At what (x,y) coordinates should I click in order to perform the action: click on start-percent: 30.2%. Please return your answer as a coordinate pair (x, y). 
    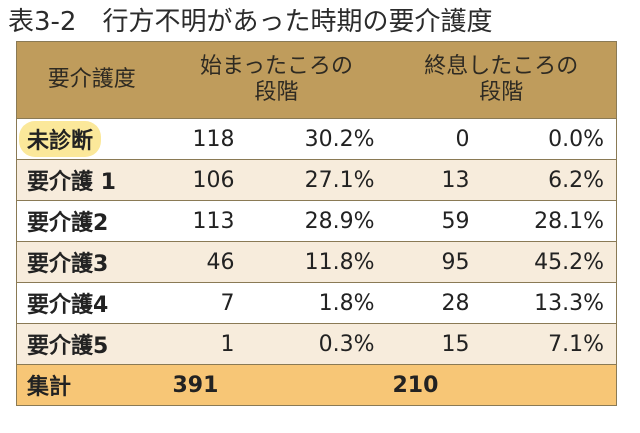
    Looking at the image, I should click on (316, 139).